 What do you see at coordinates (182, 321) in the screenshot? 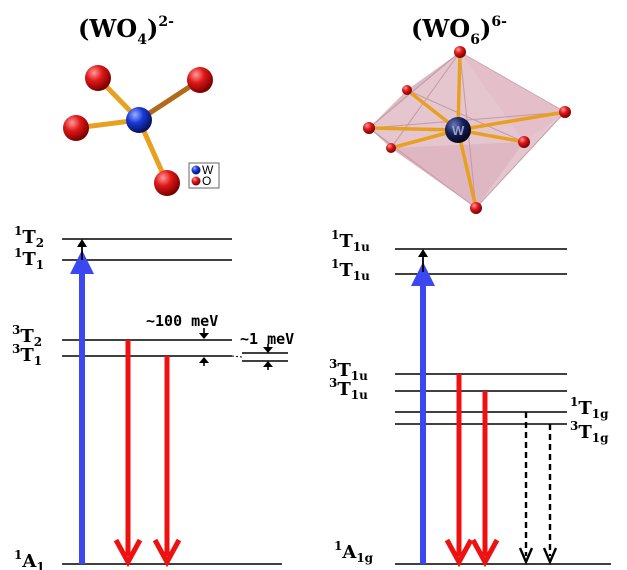
I see `gap-100mev-label: ~100 meV` at bounding box center [182, 321].